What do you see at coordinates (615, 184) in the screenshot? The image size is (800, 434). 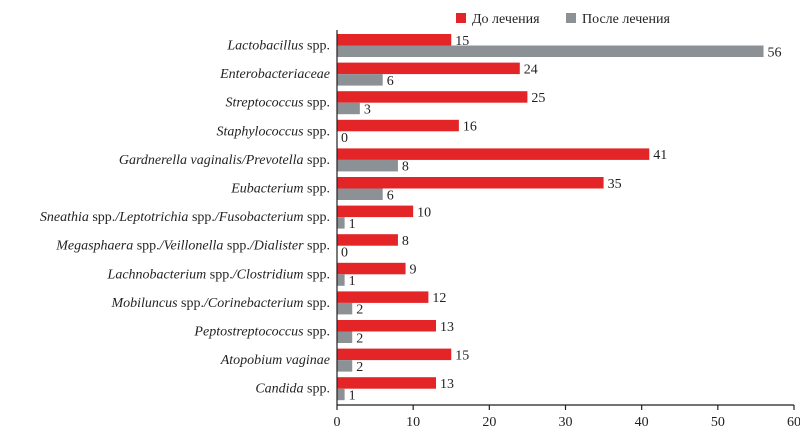 I see `value-label: 35` at bounding box center [615, 184].